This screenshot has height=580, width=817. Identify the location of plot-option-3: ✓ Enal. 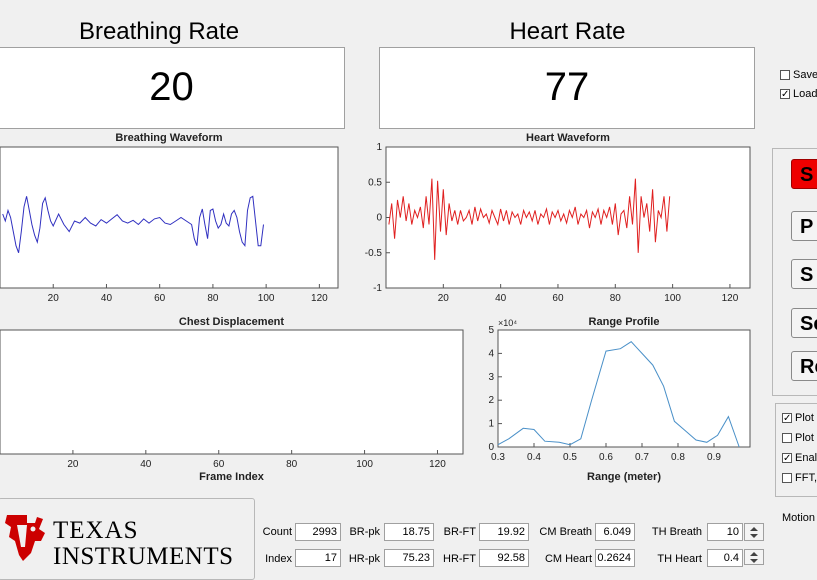
(799, 458).